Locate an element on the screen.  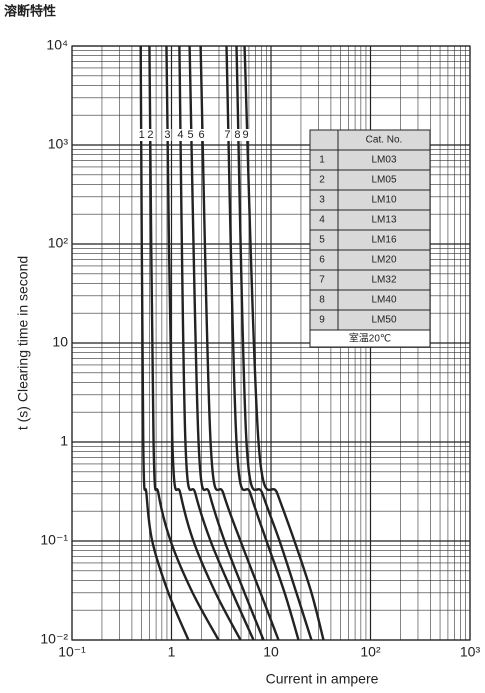
y-tick-label: 10⁻¹ is located at coordinates (54, 540).